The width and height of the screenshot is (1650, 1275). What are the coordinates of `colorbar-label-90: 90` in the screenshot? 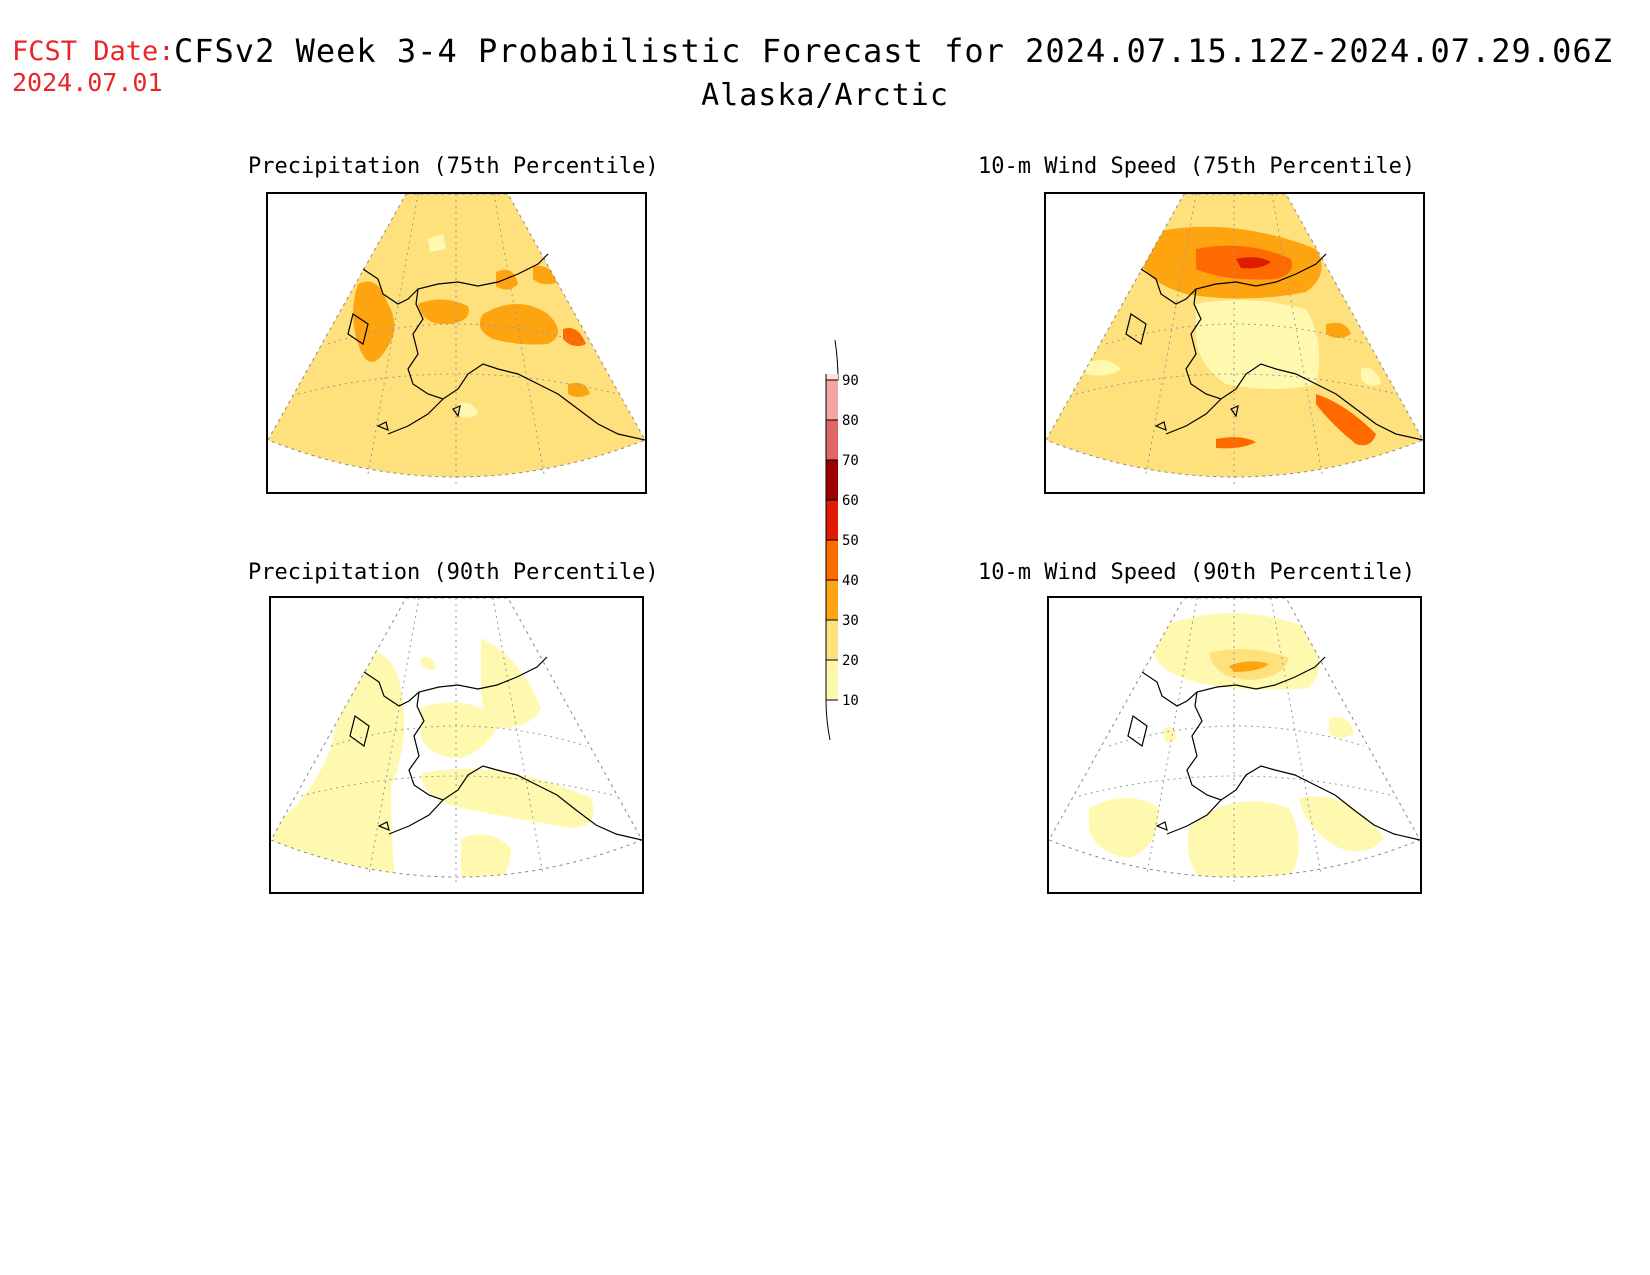 It's located at (850, 381).